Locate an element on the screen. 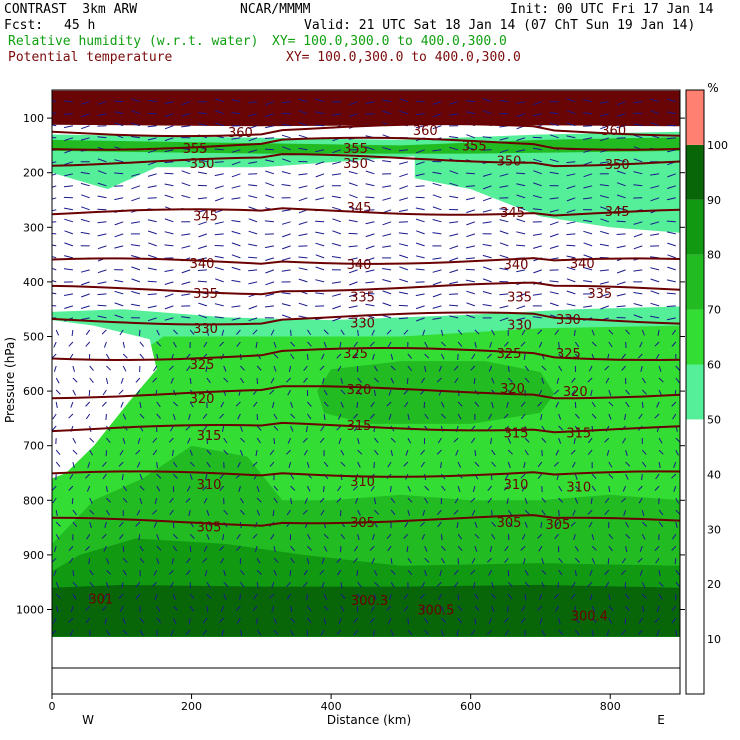 Image resolution: width=740 pixels, height=740 pixels. rh-top-layer is located at coordinates (366, 108).